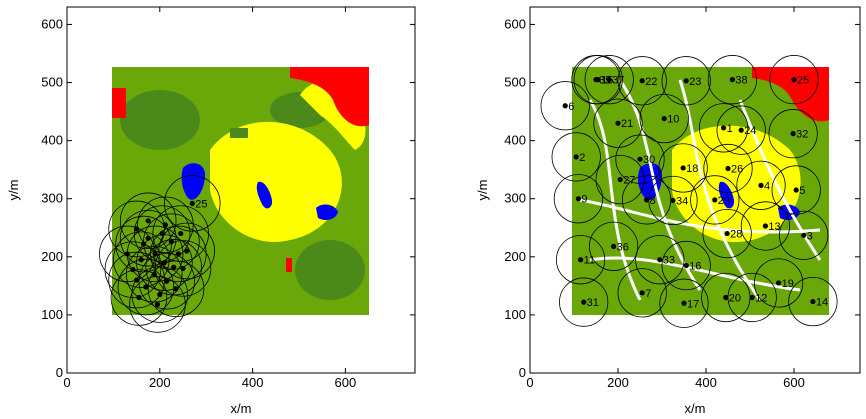  I want to click on right-ylabel: y/m, so click(482, 190).